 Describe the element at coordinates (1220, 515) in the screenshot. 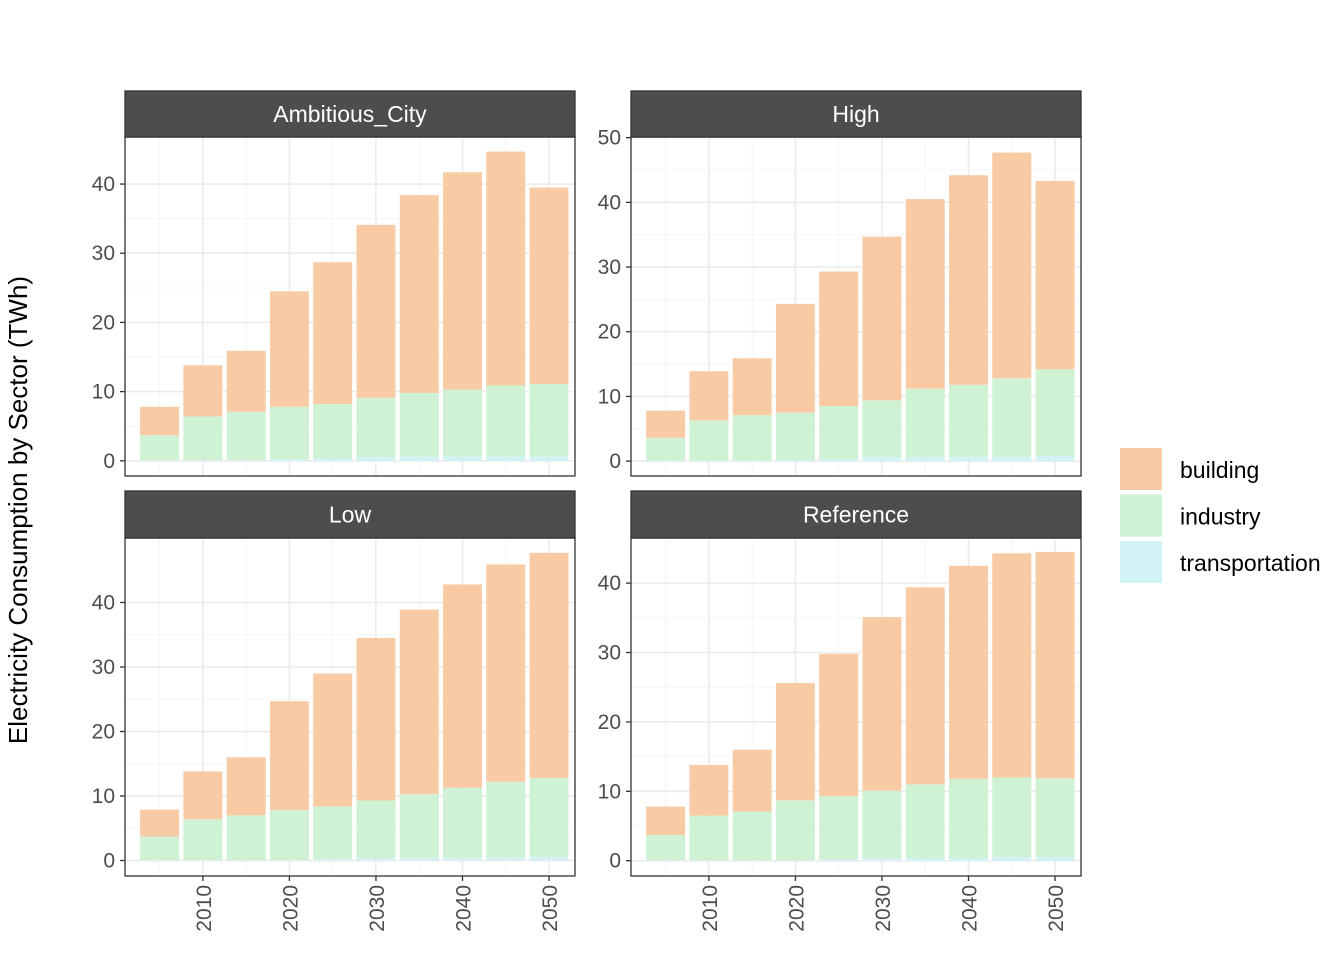

I see `legend: building industry transportation` at that location.